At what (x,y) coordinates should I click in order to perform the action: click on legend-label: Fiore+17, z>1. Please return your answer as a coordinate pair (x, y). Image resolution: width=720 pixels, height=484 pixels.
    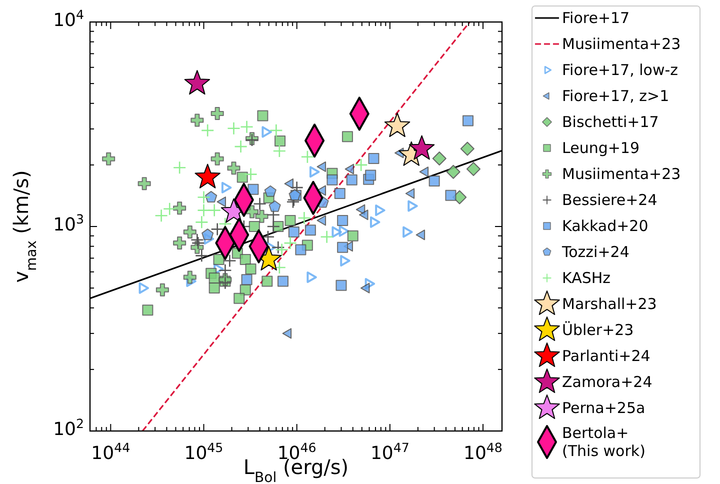
    Looking at the image, I should click on (616, 96).